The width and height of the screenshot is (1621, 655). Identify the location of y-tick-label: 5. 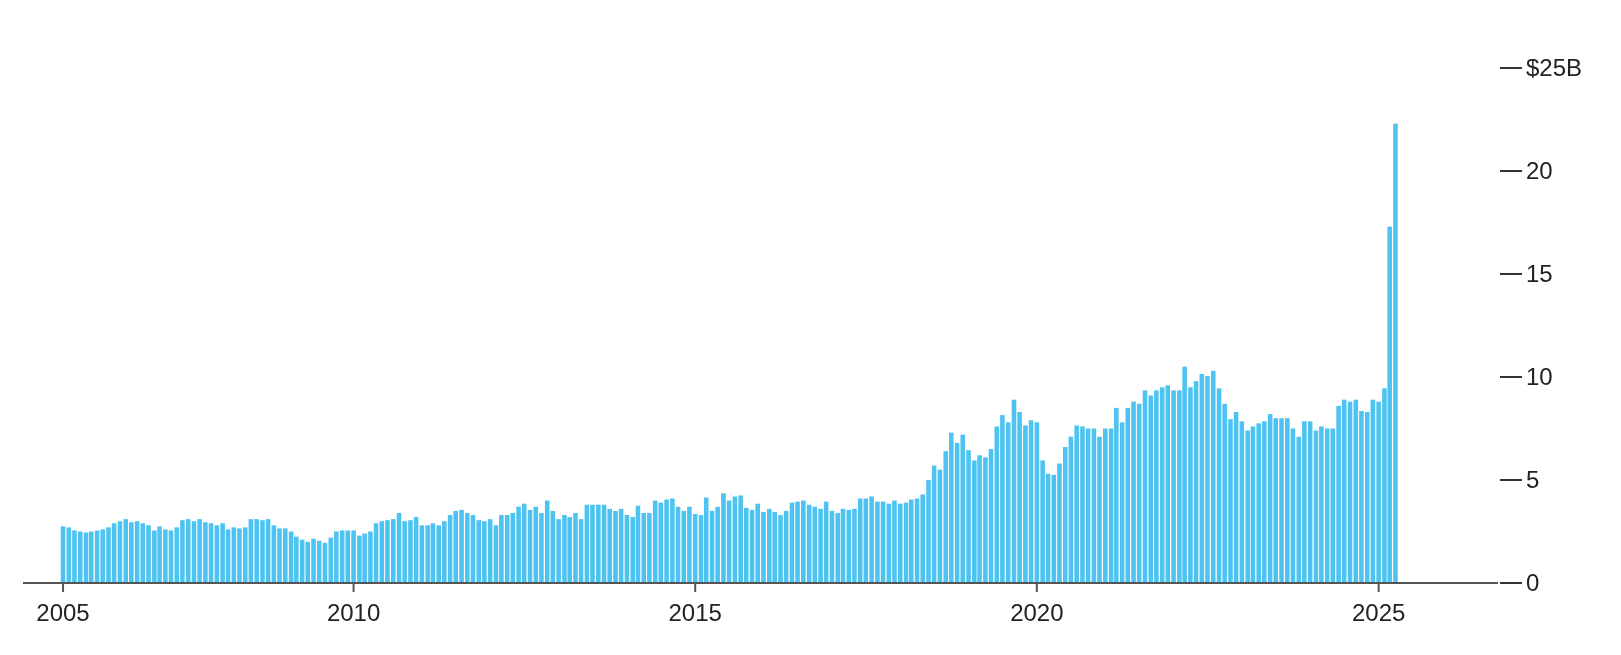
(1533, 480).